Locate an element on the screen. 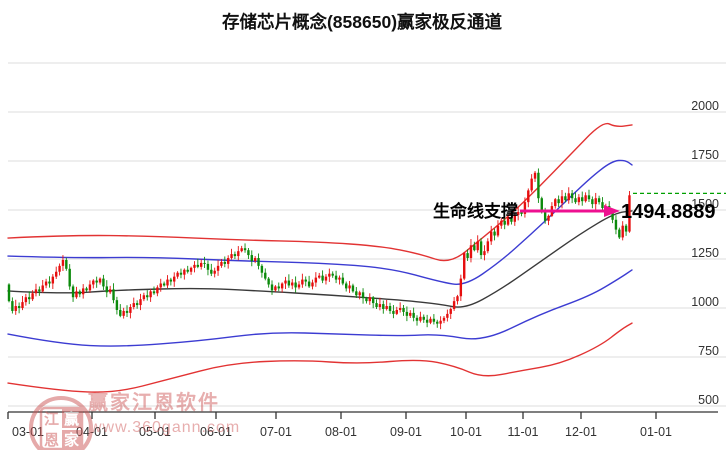  outer-bottom-line is located at coordinates (320, 357).